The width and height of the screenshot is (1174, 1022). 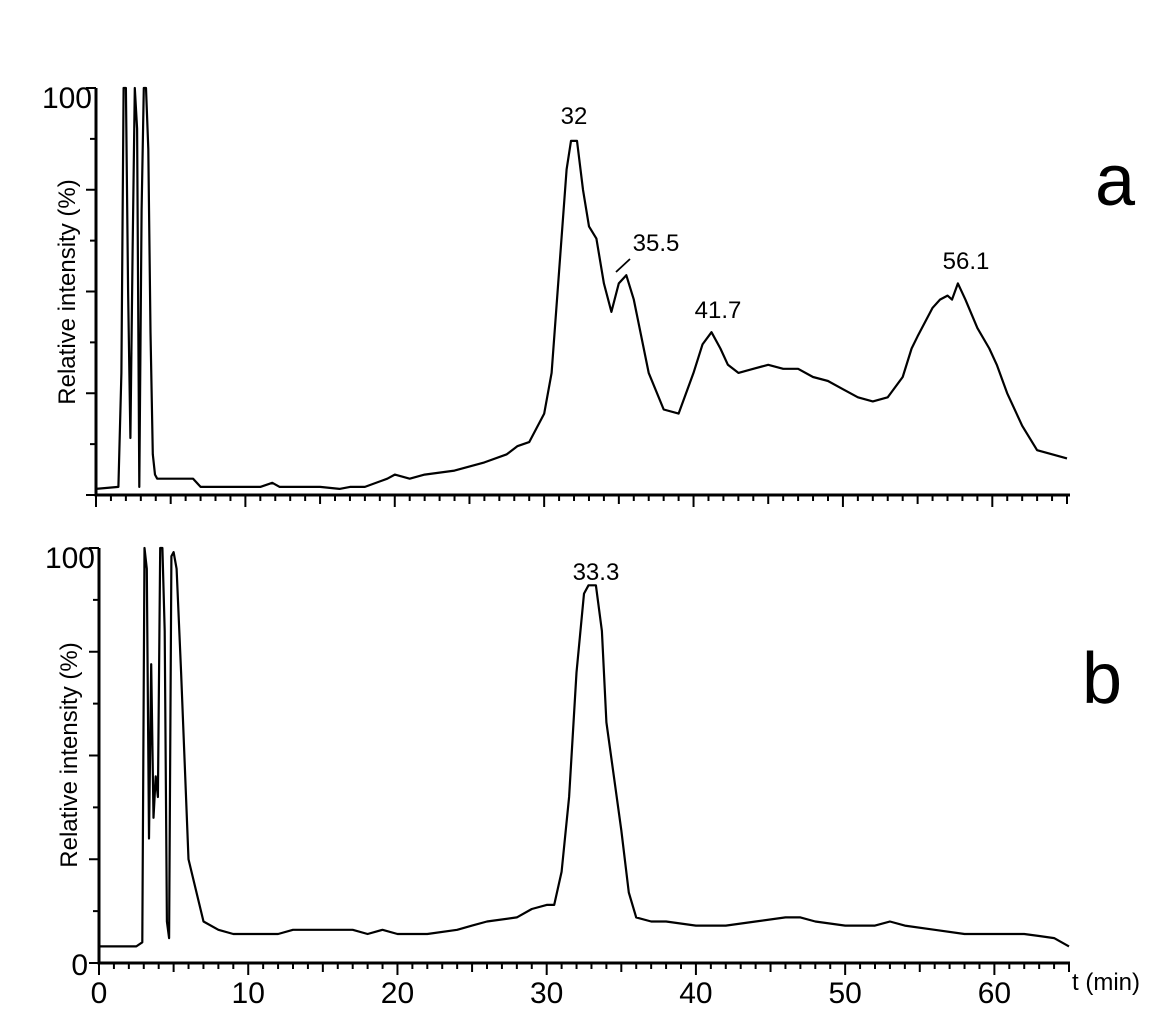 I want to click on x-tick-label: 10, so click(x=248, y=993).